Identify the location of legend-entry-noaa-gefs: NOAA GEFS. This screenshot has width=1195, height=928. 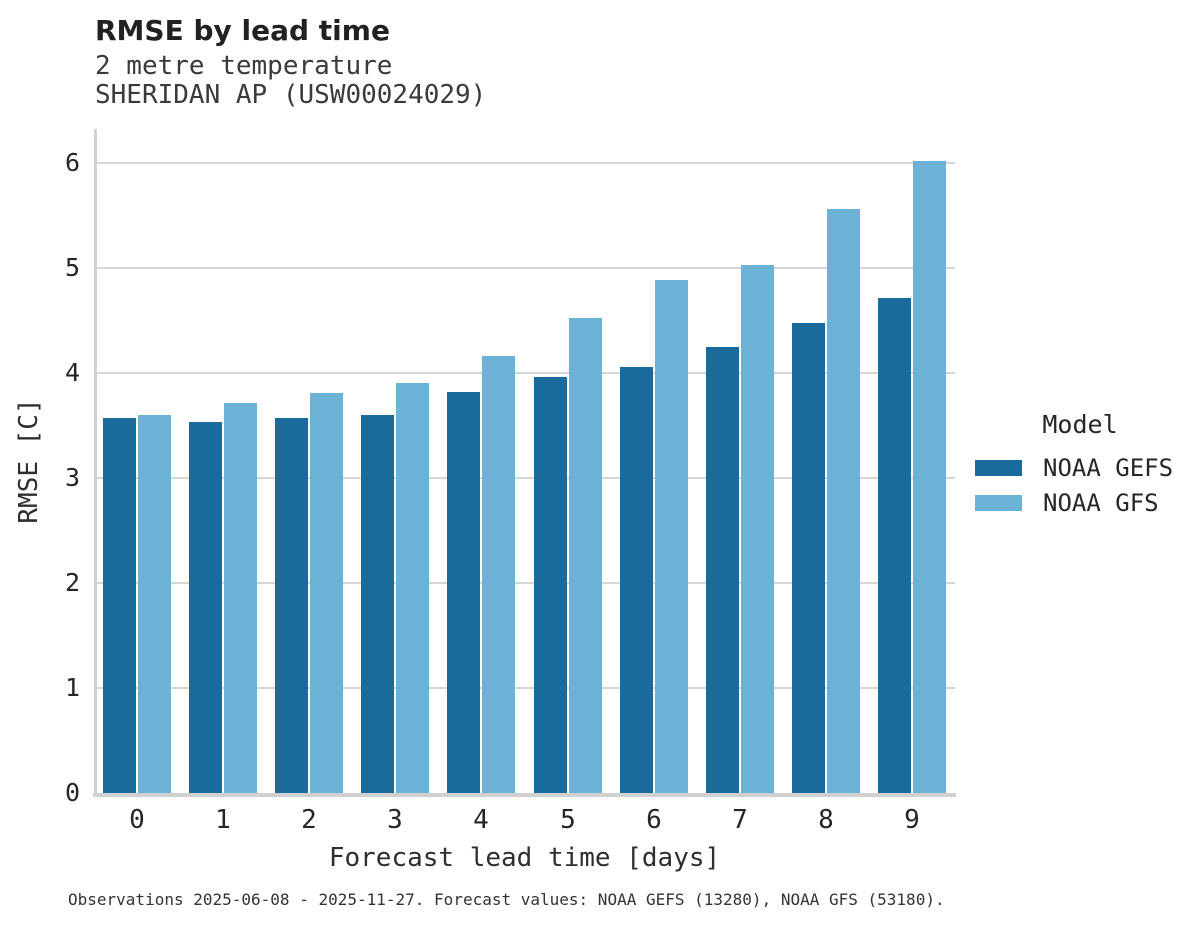
(1080, 467).